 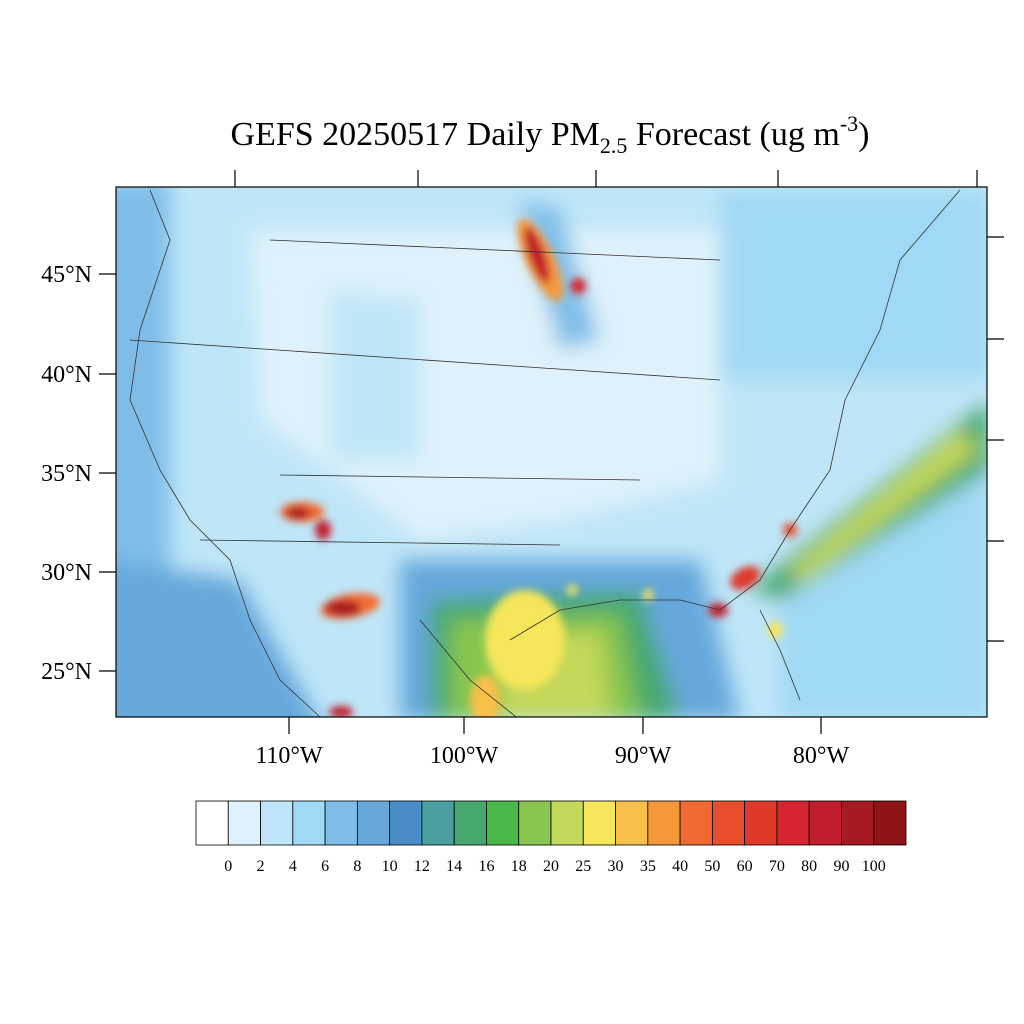 What do you see at coordinates (733, 134) in the screenshot?
I see `title-mid: Forecast (ug m` at bounding box center [733, 134].